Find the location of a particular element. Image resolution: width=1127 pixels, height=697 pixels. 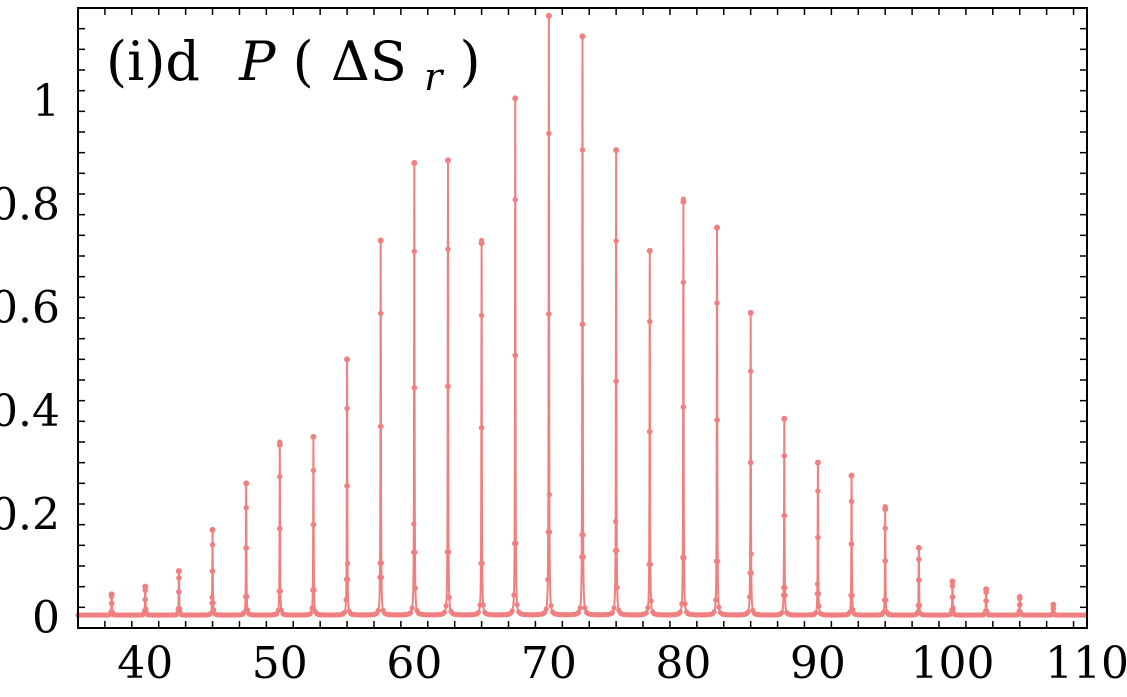

x-tick-label: 90 is located at coordinates (818, 663).